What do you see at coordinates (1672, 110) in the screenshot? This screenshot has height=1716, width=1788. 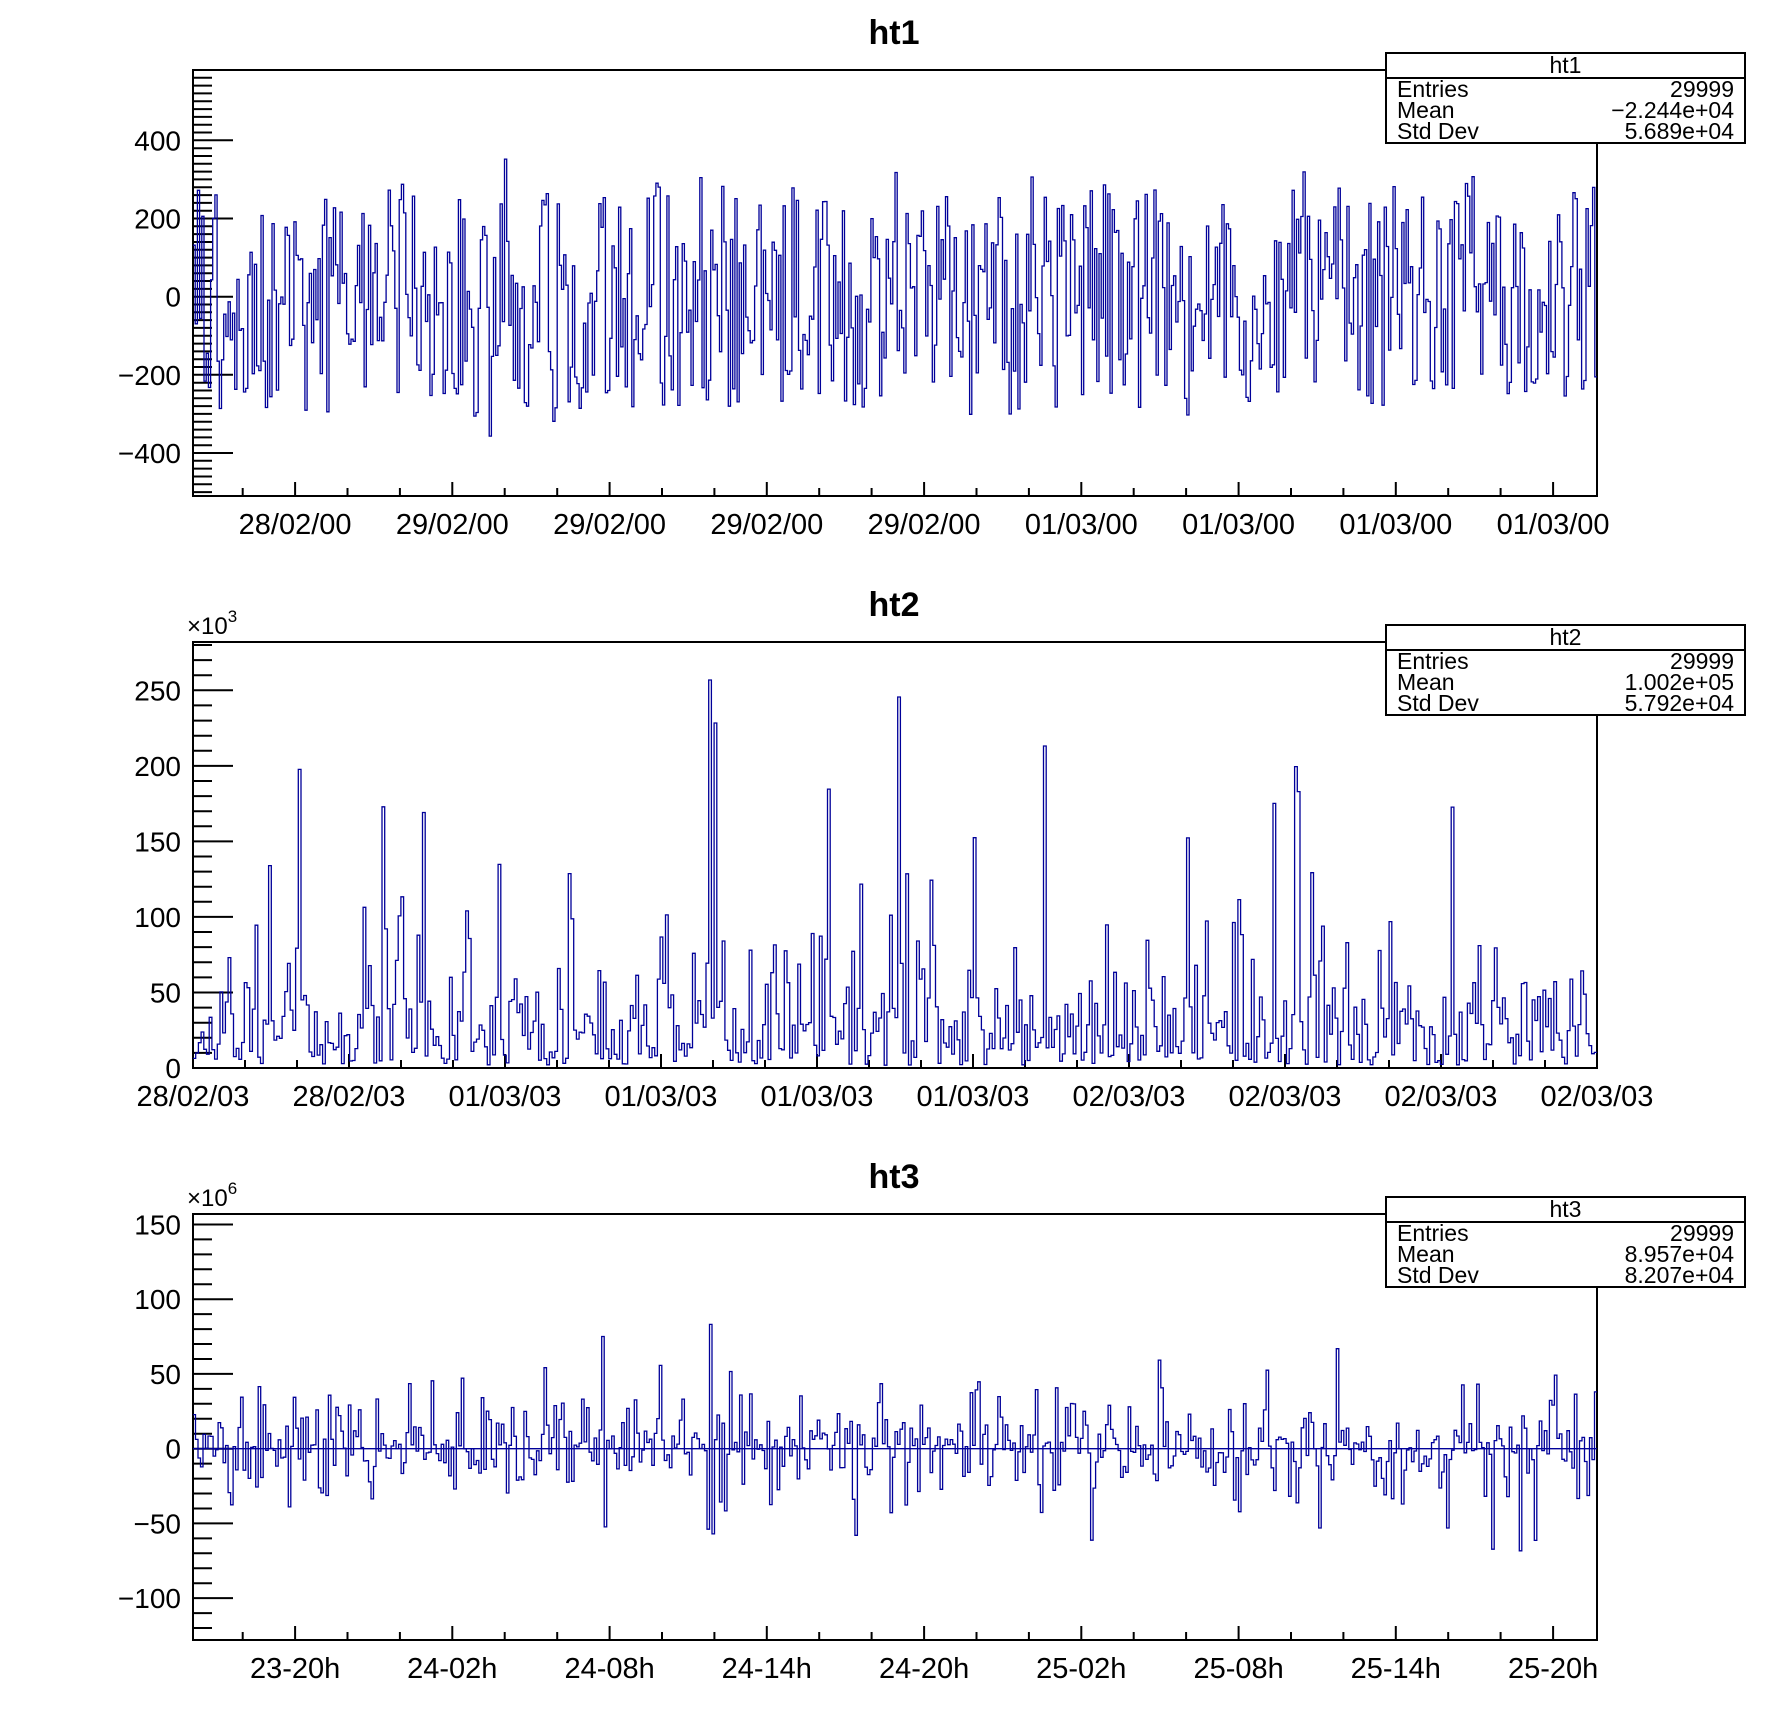 I see `stats-mean-value: −2.244e+04` at bounding box center [1672, 110].